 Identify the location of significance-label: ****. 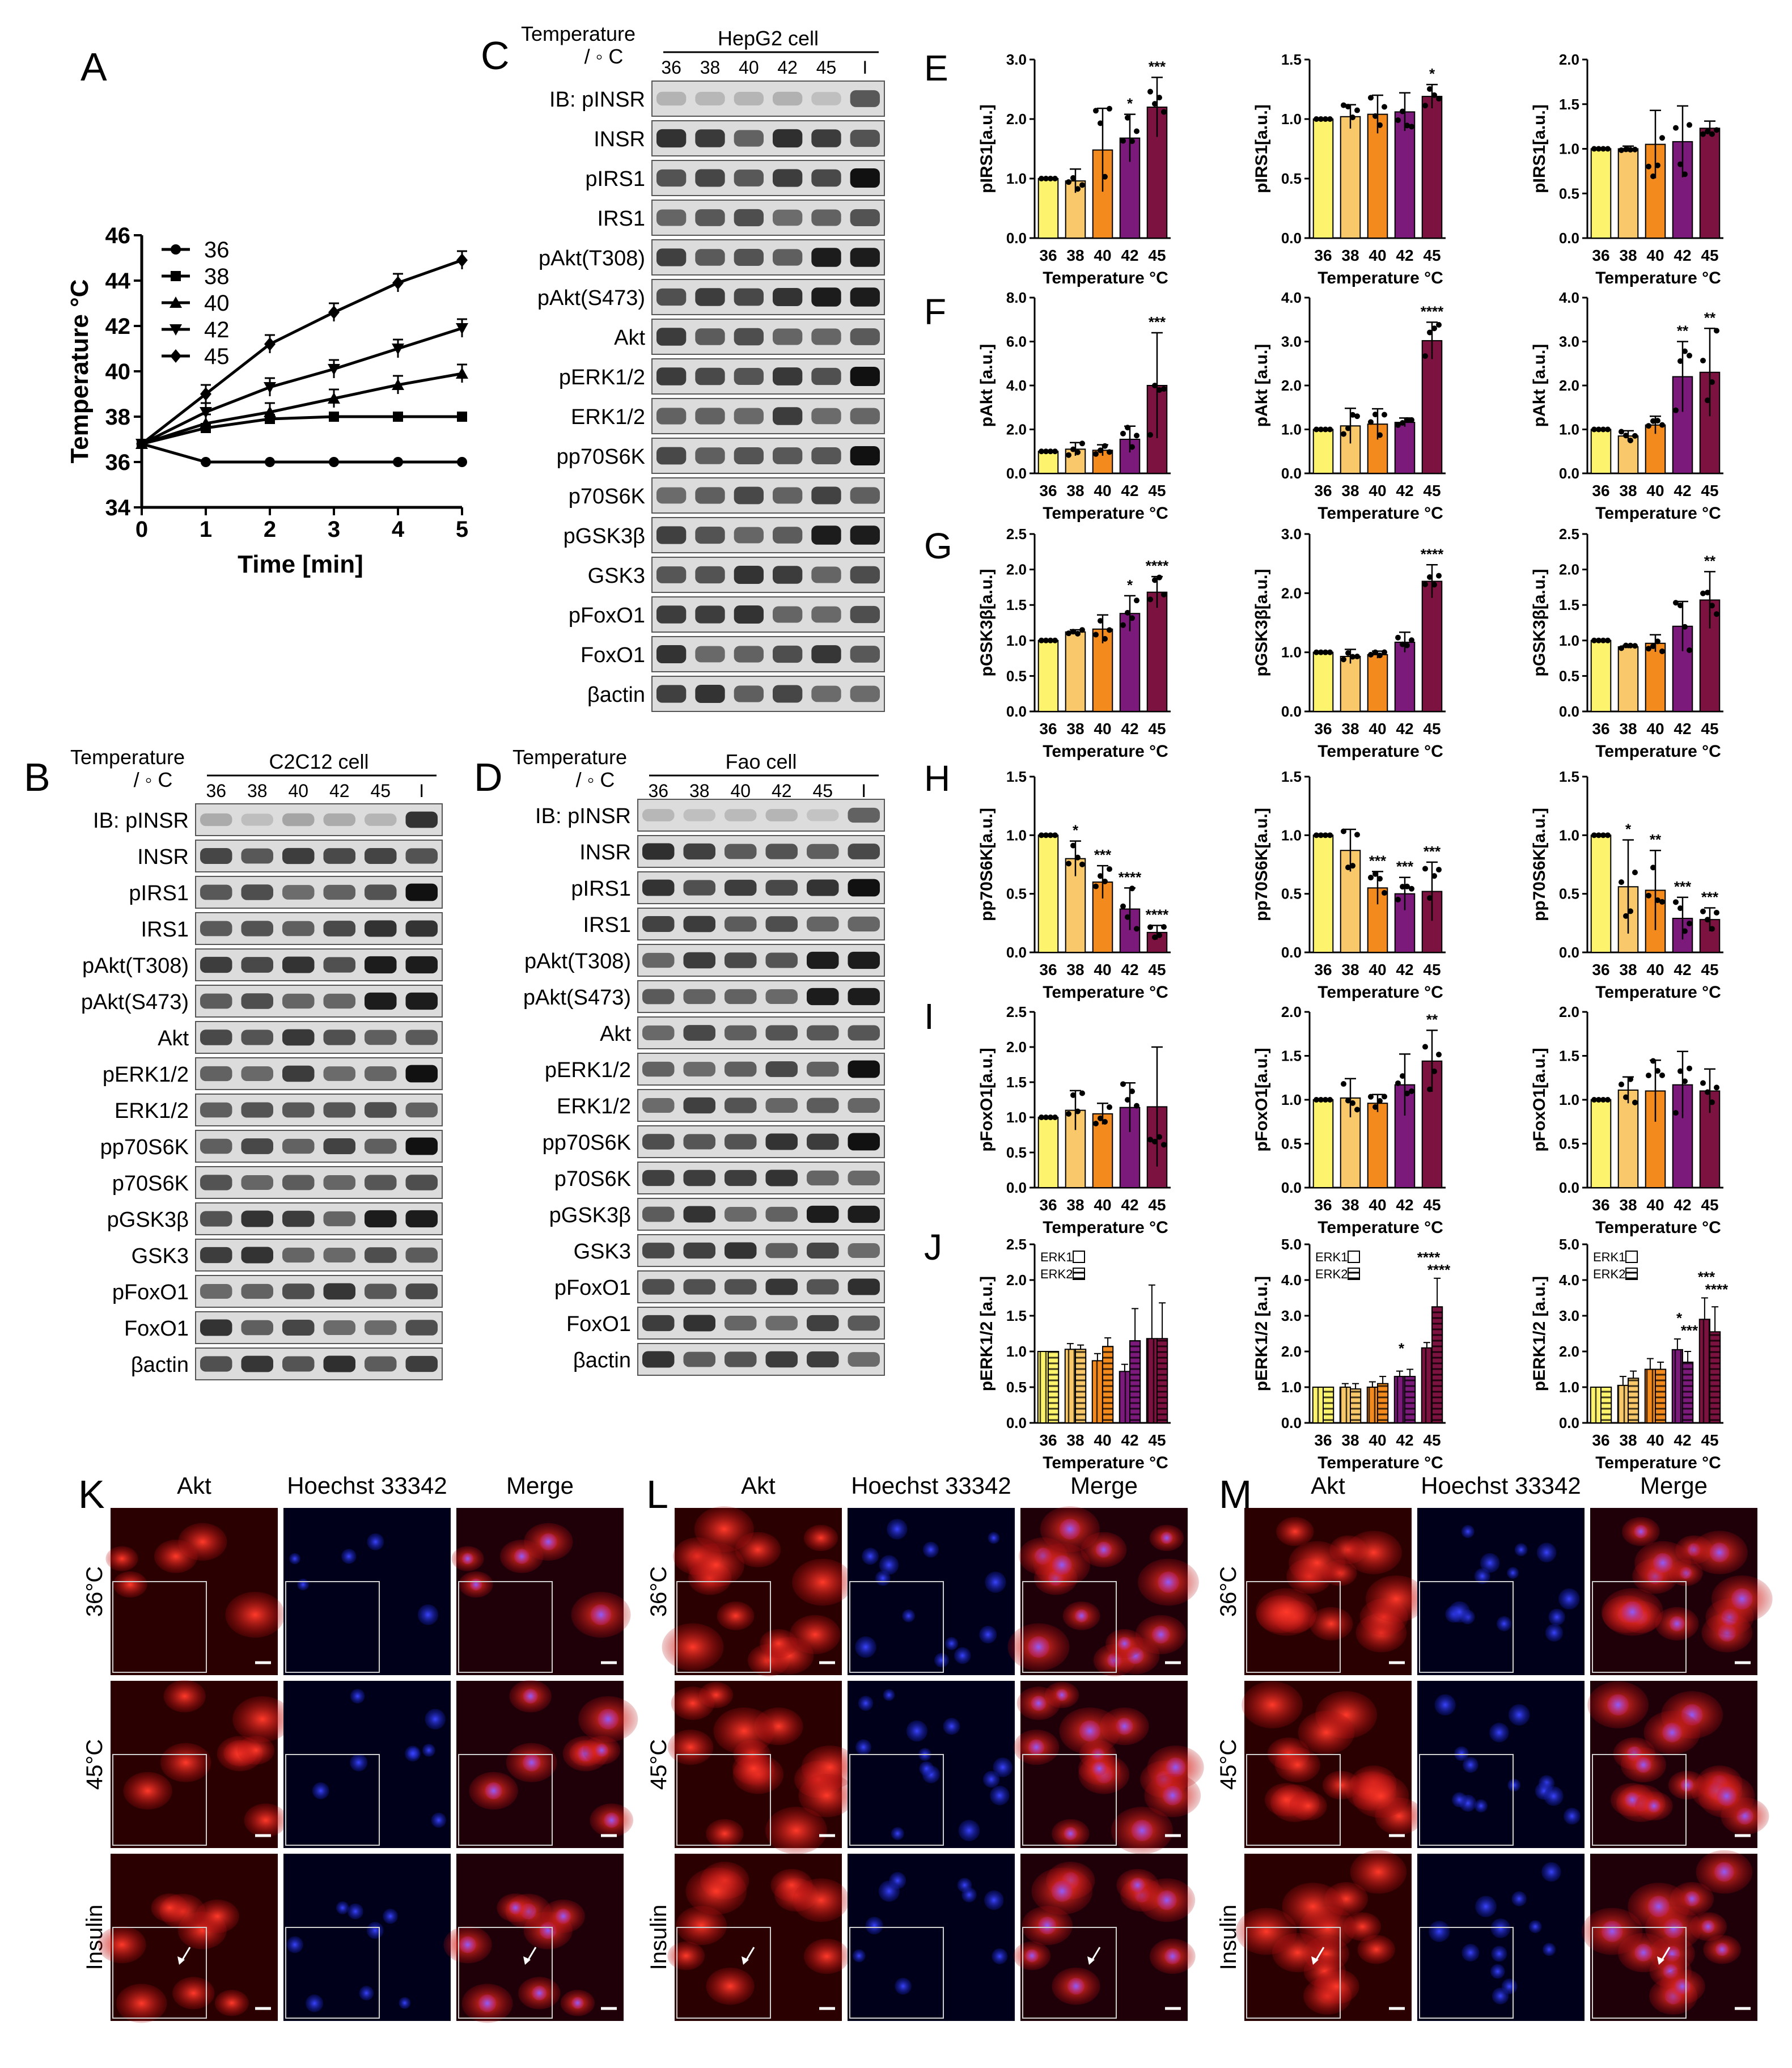
(1439, 1269).